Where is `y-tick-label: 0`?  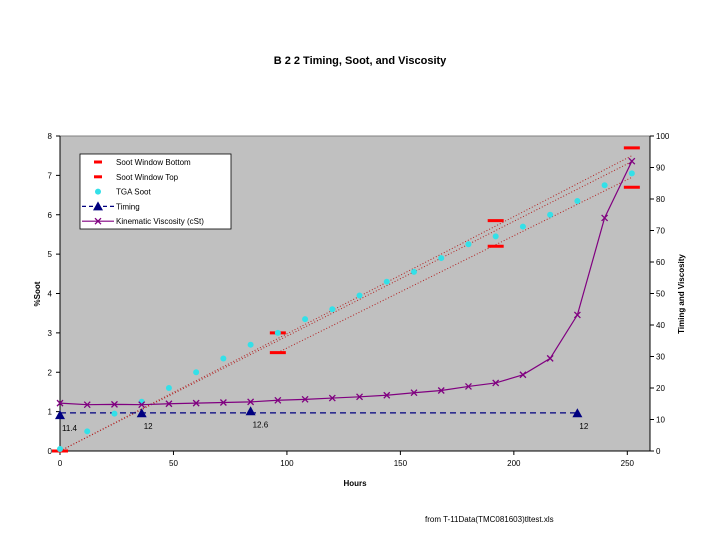 y-tick-label: 0 is located at coordinates (50, 451).